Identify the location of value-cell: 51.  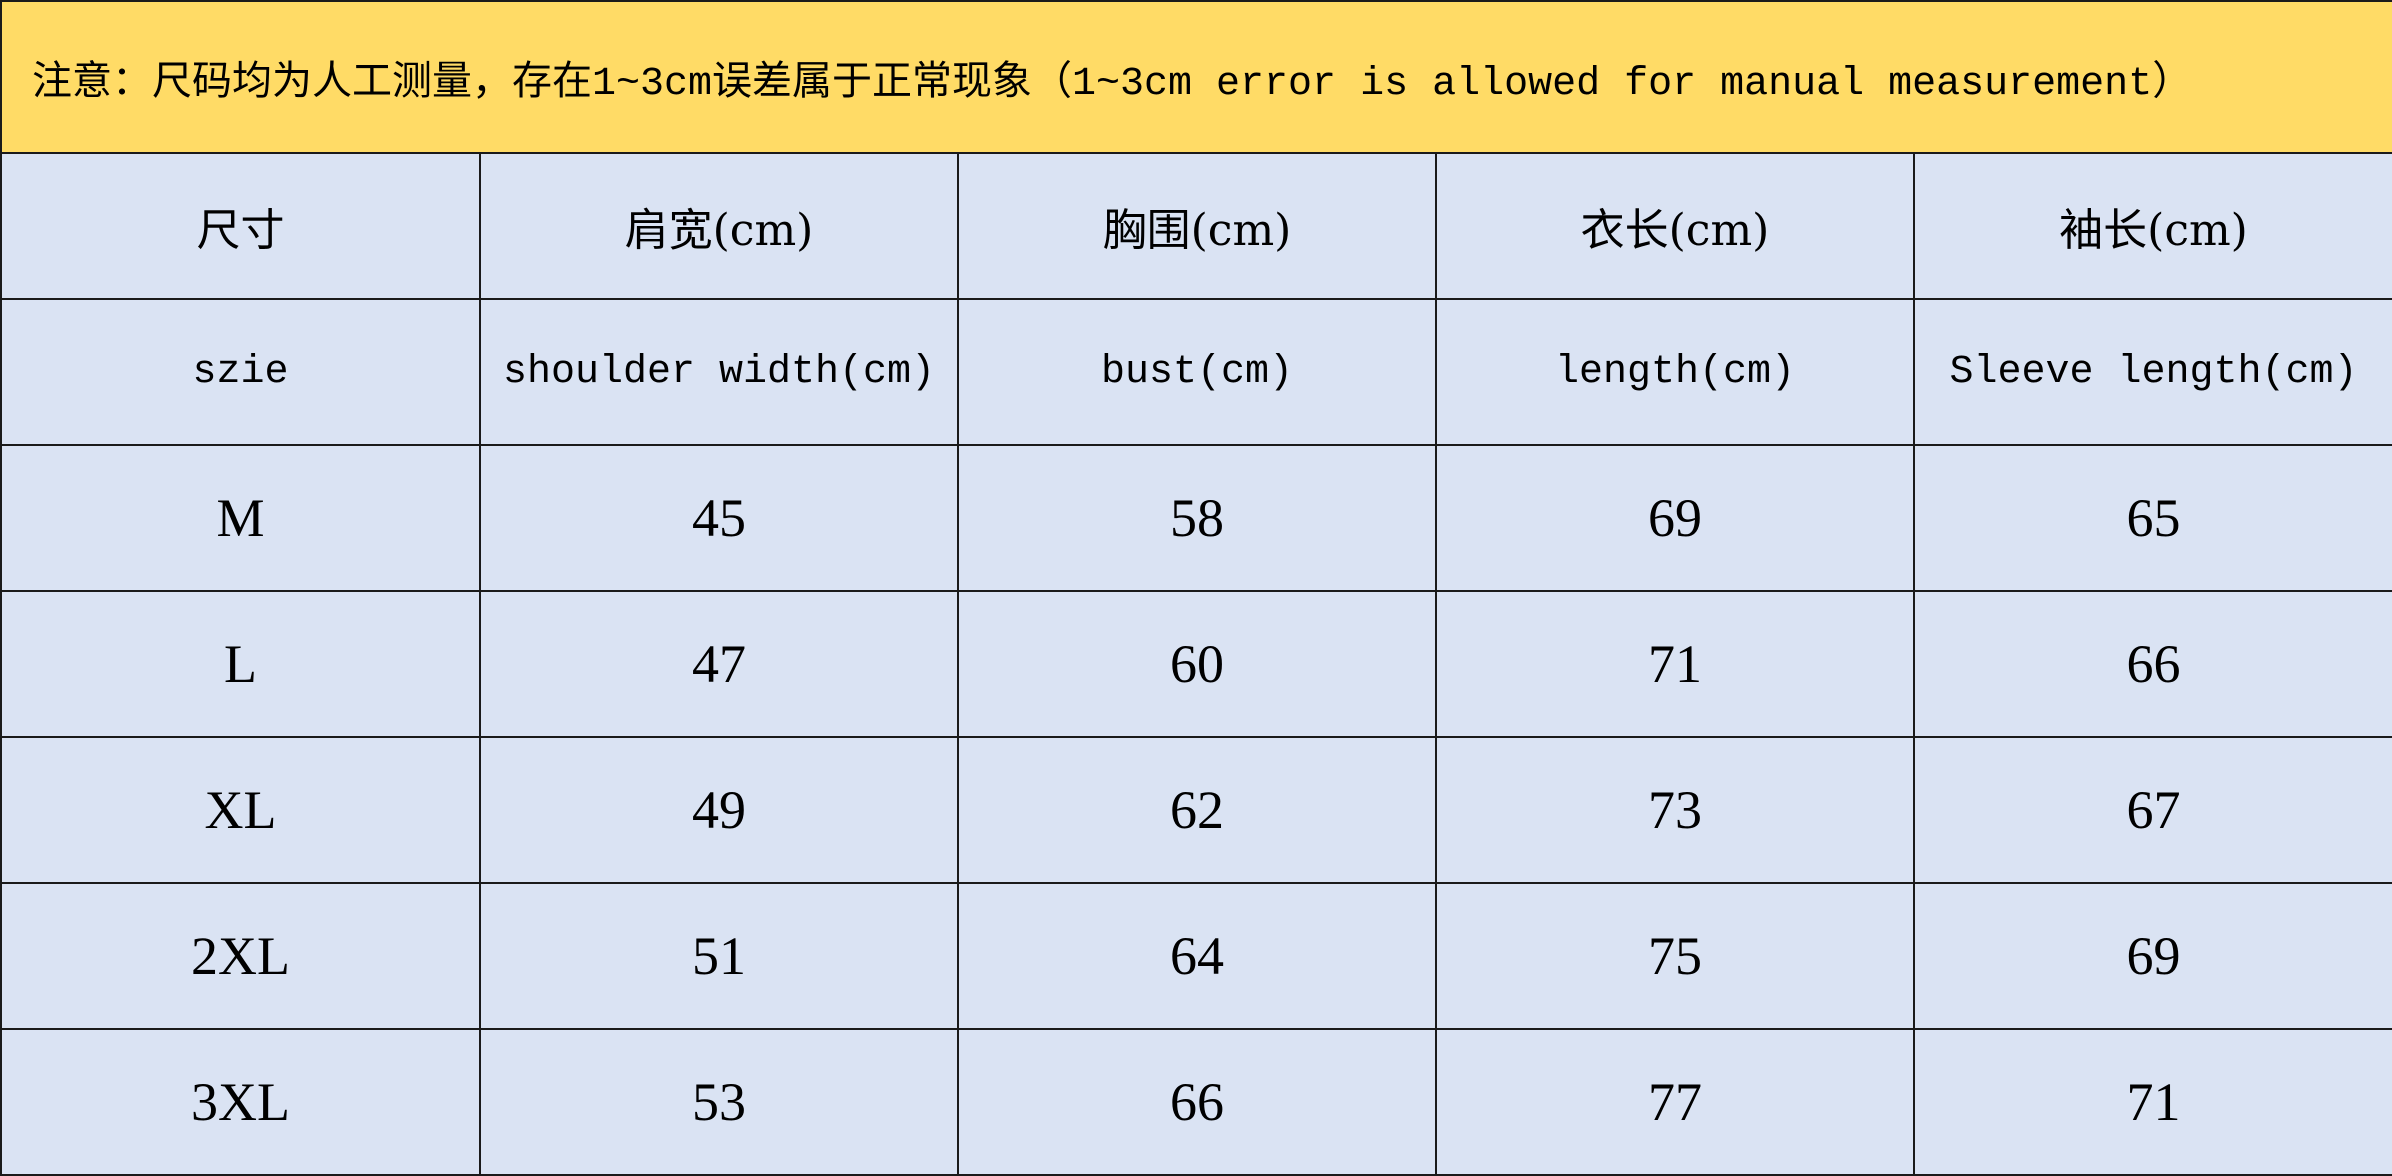
(719, 956).